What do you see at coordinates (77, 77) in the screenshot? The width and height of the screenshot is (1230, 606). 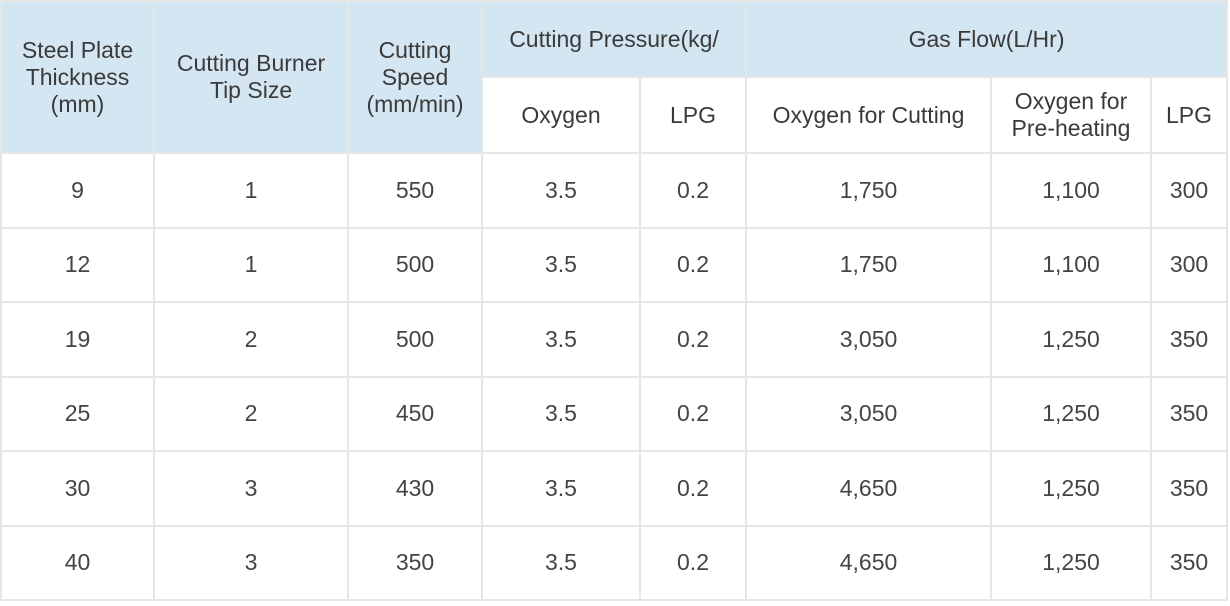 I see `header-thickness: Steel Plate Thickness (mm)` at bounding box center [77, 77].